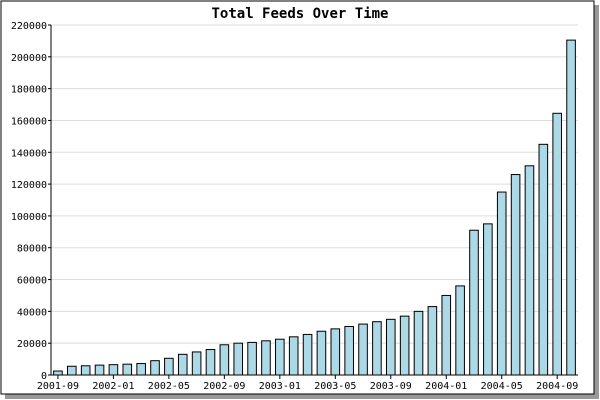 The width and height of the screenshot is (600, 400). I want to click on y-tick-label: 80000, so click(32, 249).